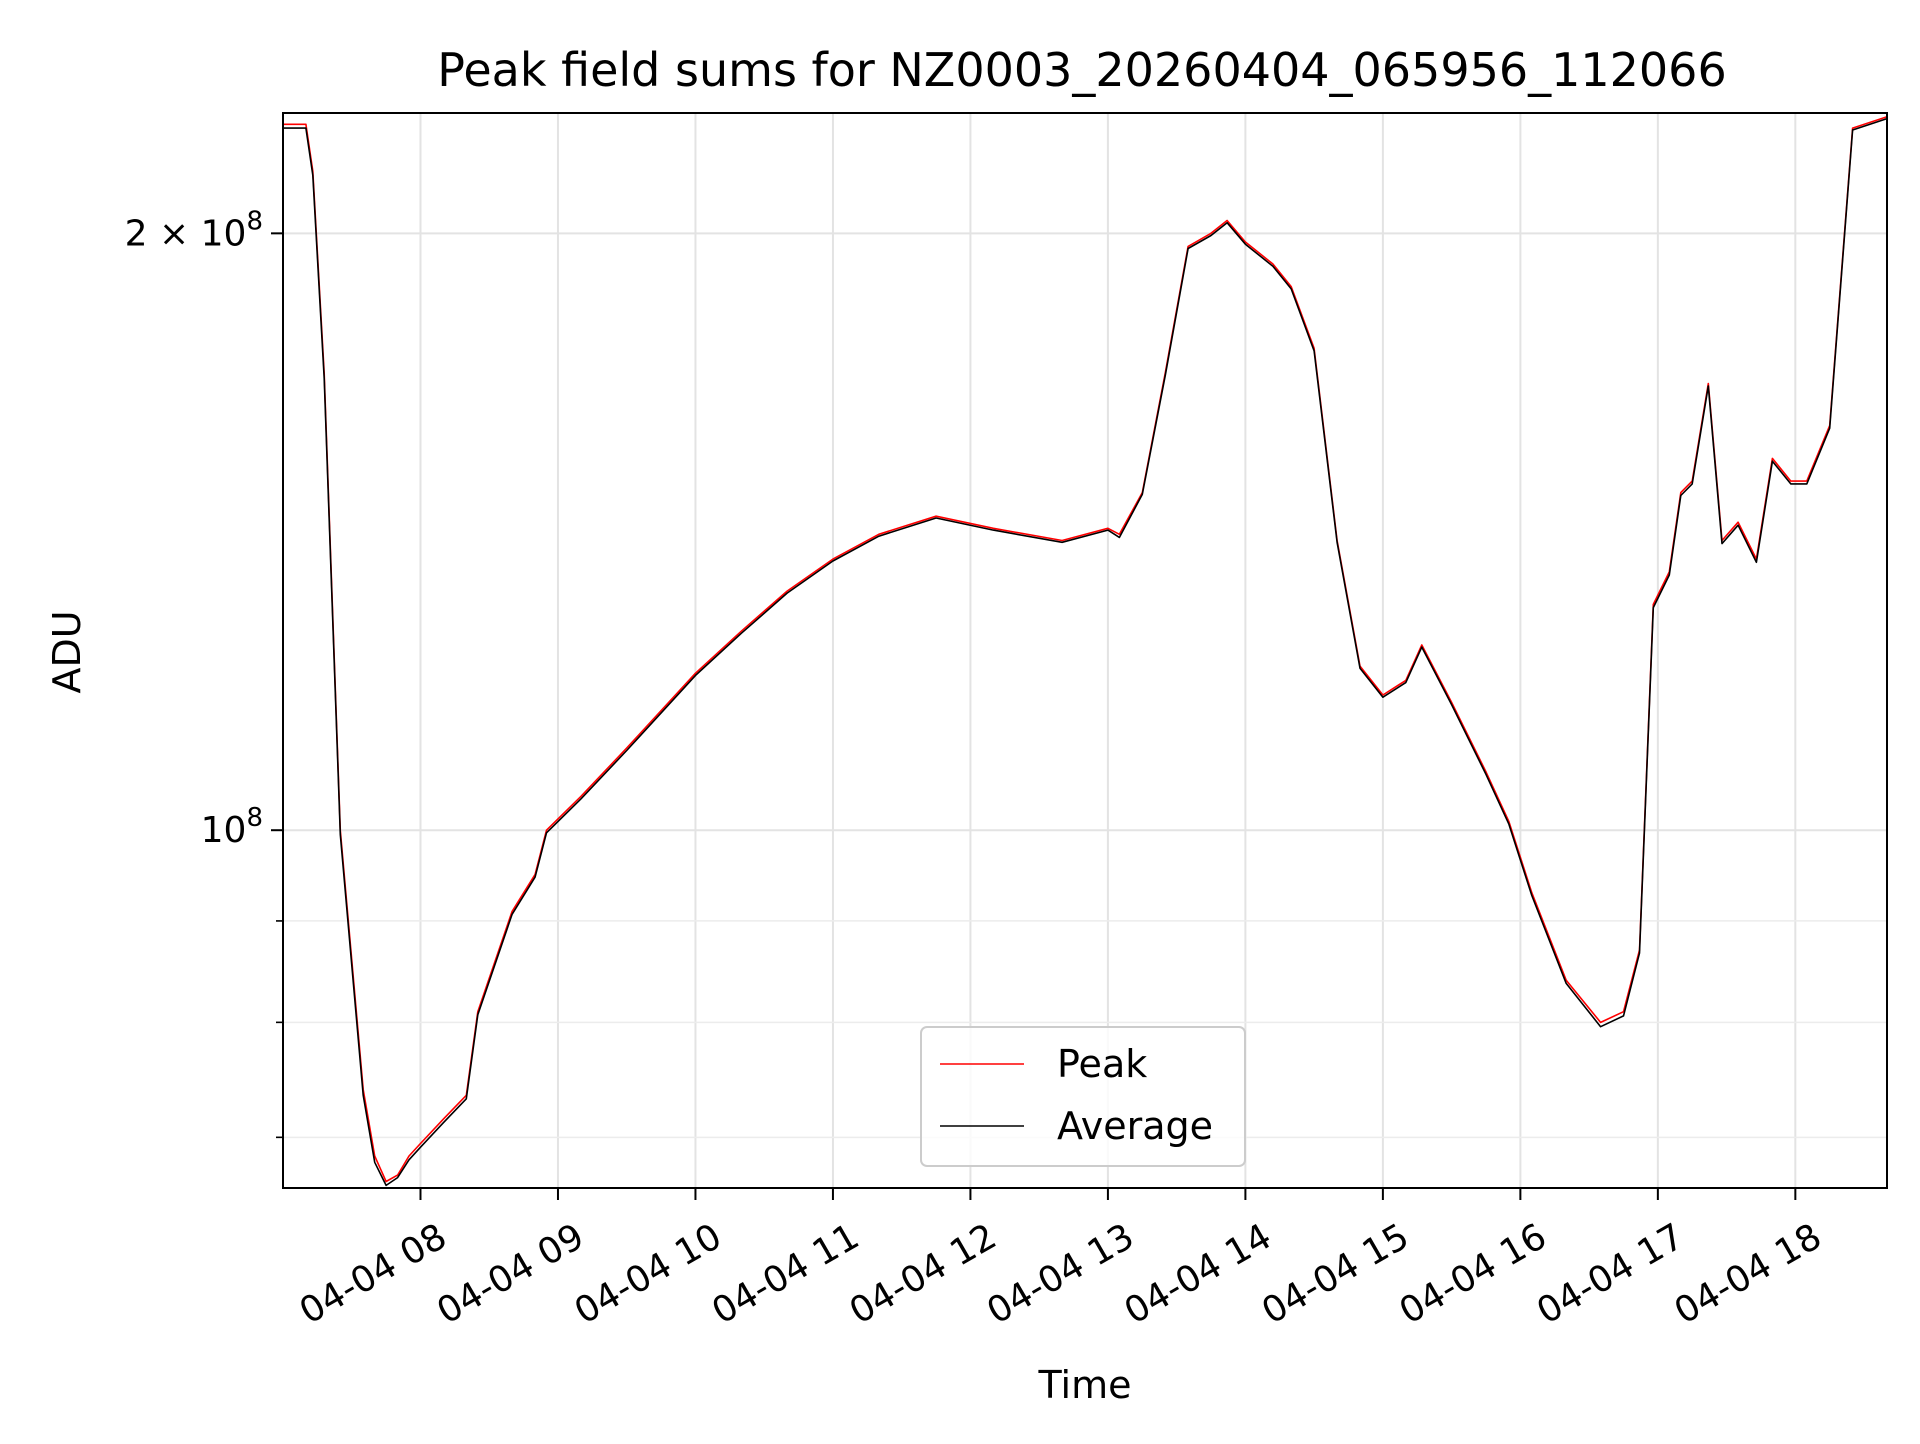 The image size is (1920, 1444). I want to click on x-axis-label: Time, so click(1085, 1385).